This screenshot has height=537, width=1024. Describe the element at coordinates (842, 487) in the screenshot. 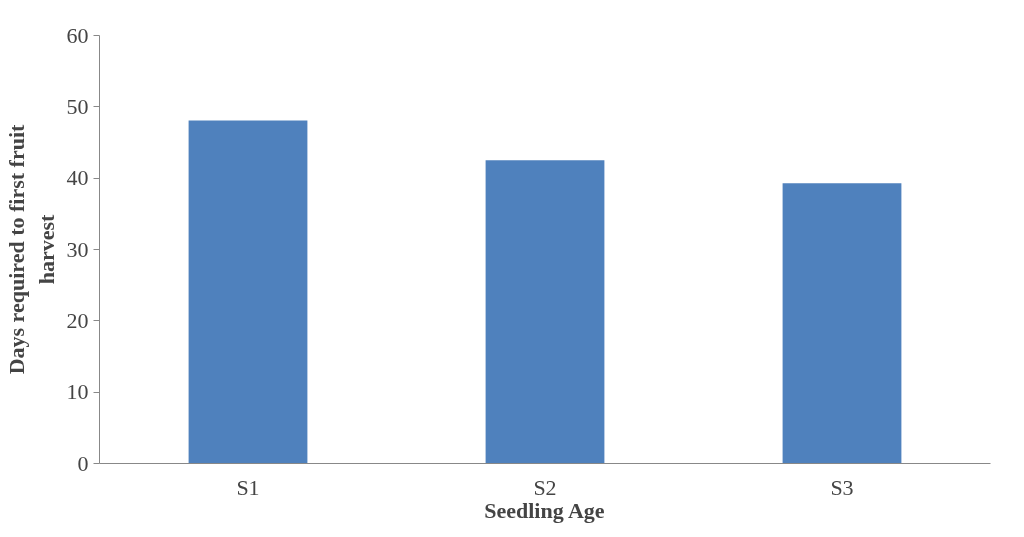

I see `x-tick-label: S3` at that location.